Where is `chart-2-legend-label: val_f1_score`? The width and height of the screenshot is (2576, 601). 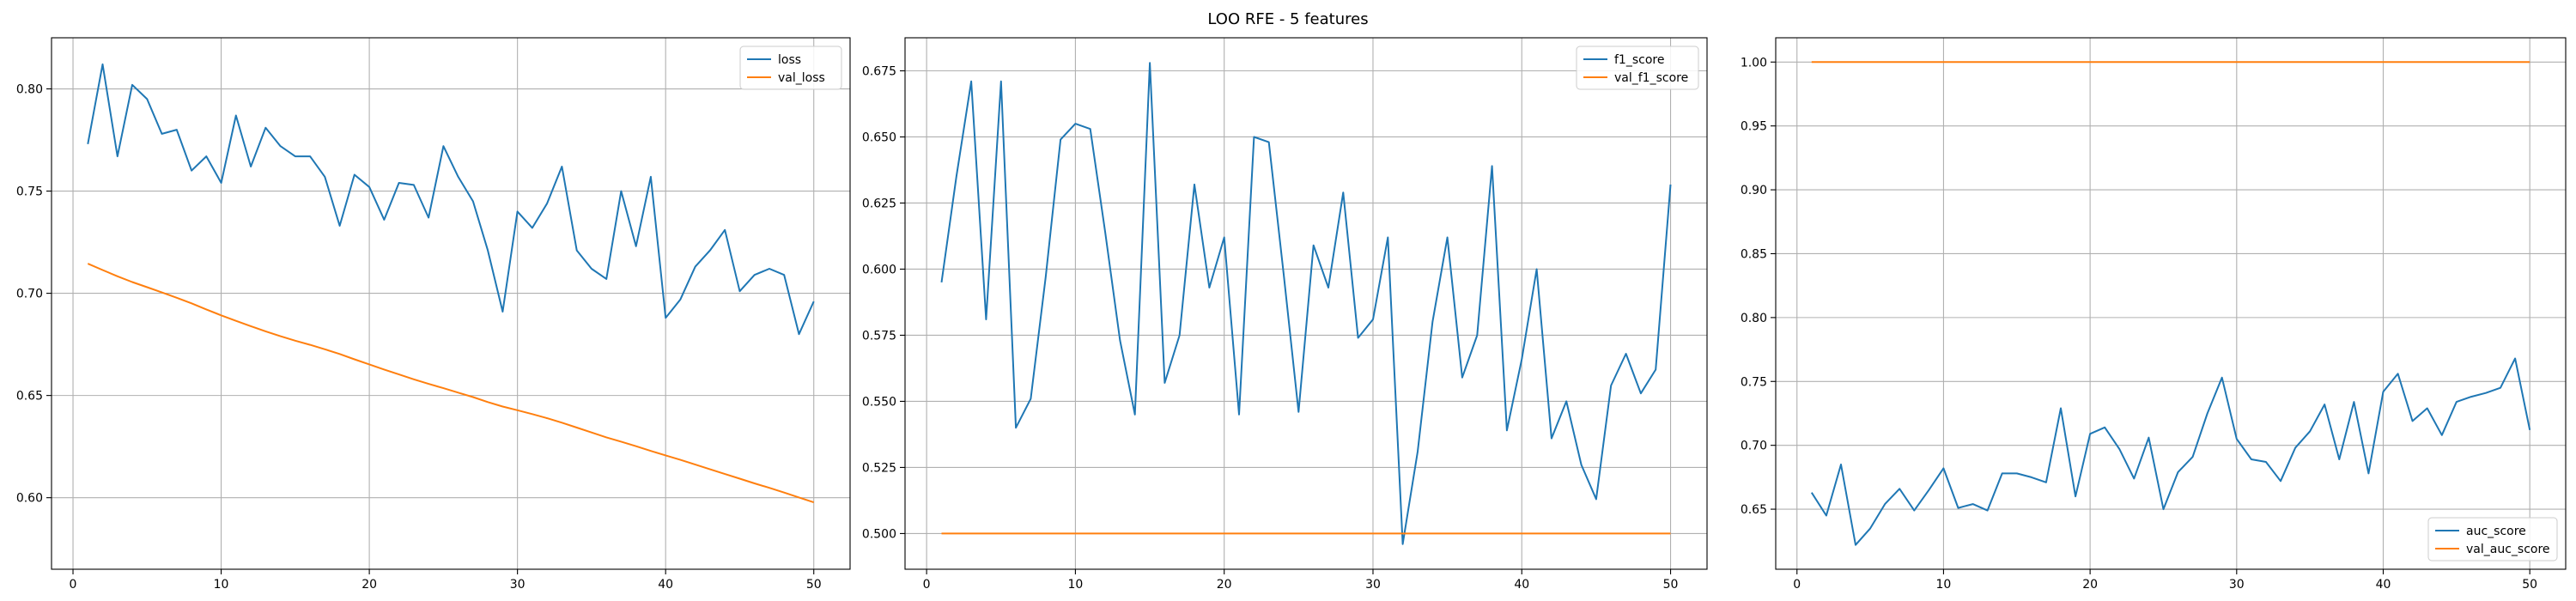 chart-2-legend-label: val_f1_score is located at coordinates (1651, 78).